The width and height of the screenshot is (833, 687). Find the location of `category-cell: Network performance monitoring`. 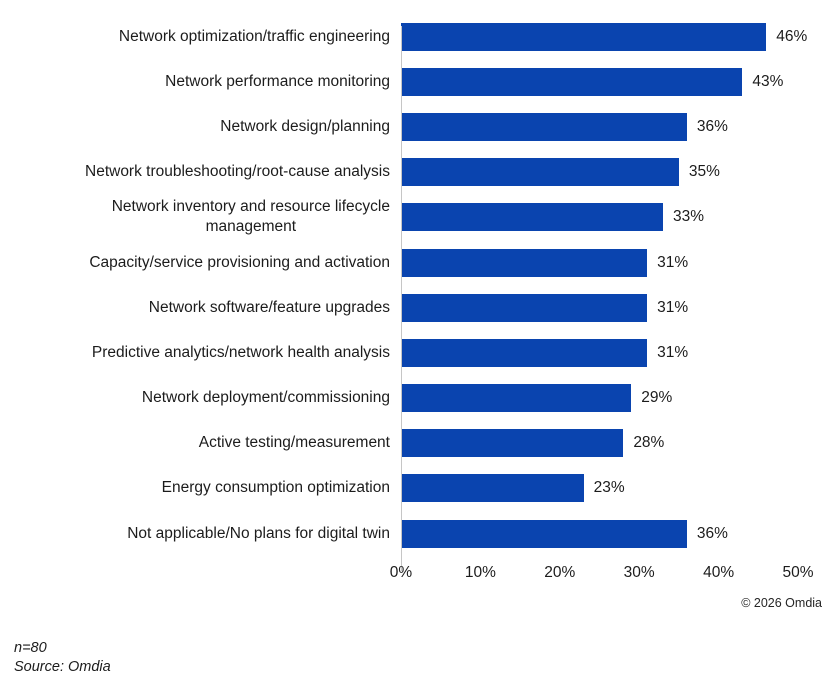

category-cell: Network performance monitoring is located at coordinates (200, 82).